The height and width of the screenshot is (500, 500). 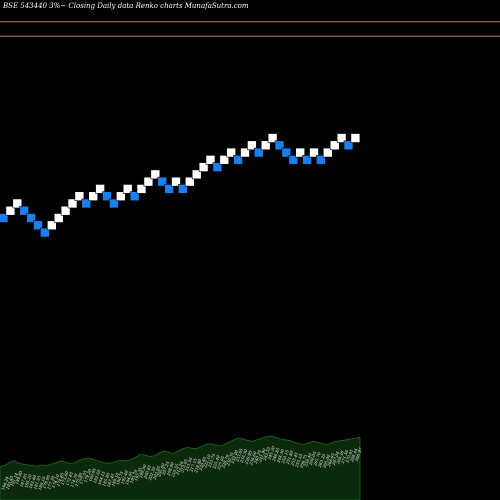 I want to click on price-label: 270.61, so click(x=349, y=457).